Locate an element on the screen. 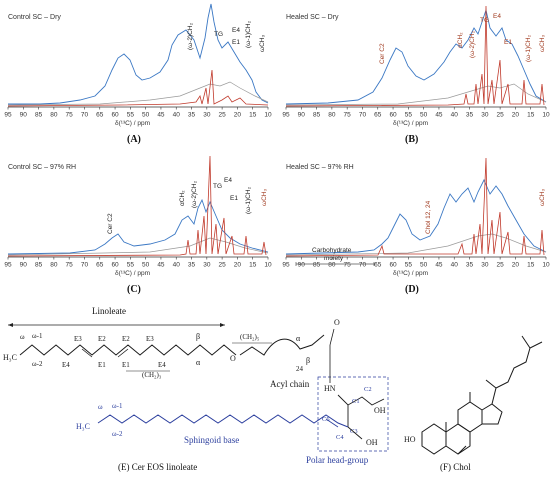 The image size is (550, 478). ch2-bottom-label: (CH₂)₃ is located at coordinates (152, 375).